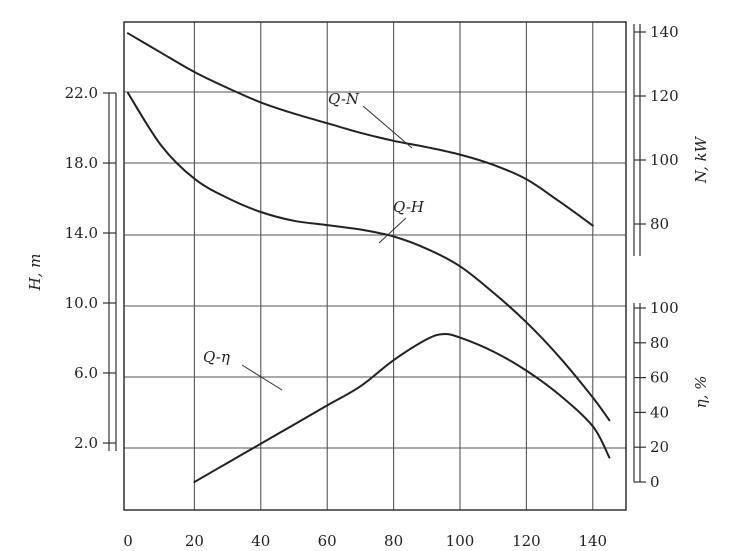  Describe the element at coordinates (81, 93) in the screenshot. I see `h-tick-label-5: 22.0` at that location.